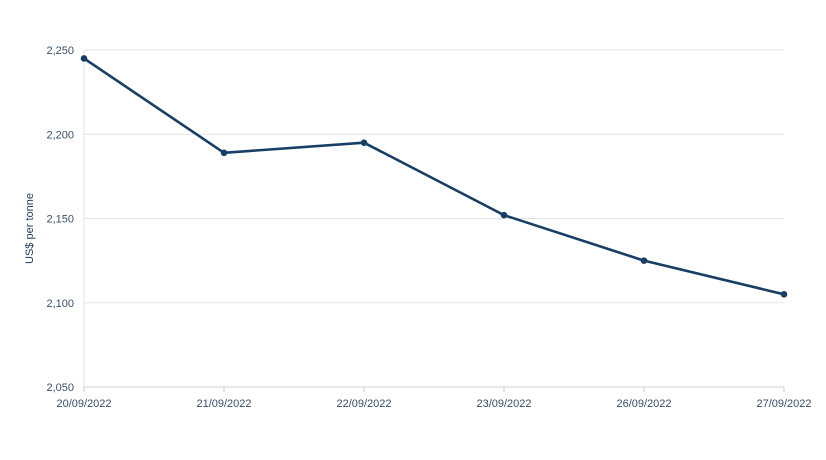  Describe the element at coordinates (60, 51) in the screenshot. I see `y-tick-label: 2,250` at that location.